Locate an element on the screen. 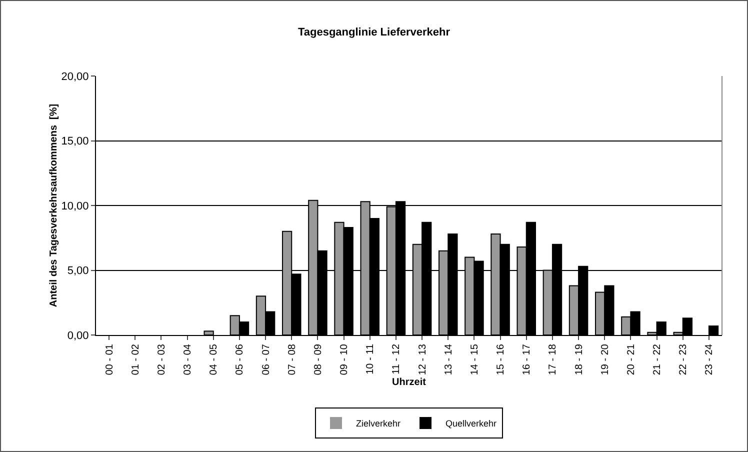  x-tick-label: 01 - 02 is located at coordinates (136, 360).